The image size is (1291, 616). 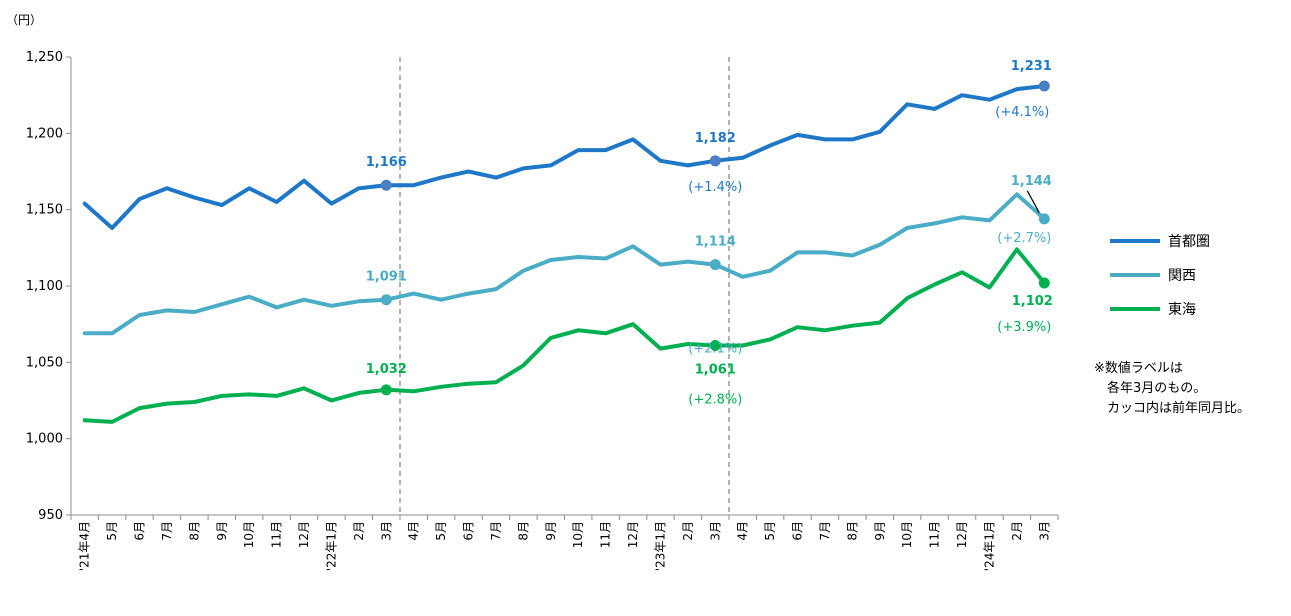 What do you see at coordinates (24, 20) in the screenshot?
I see `unit-label: （円）` at bounding box center [24, 20].